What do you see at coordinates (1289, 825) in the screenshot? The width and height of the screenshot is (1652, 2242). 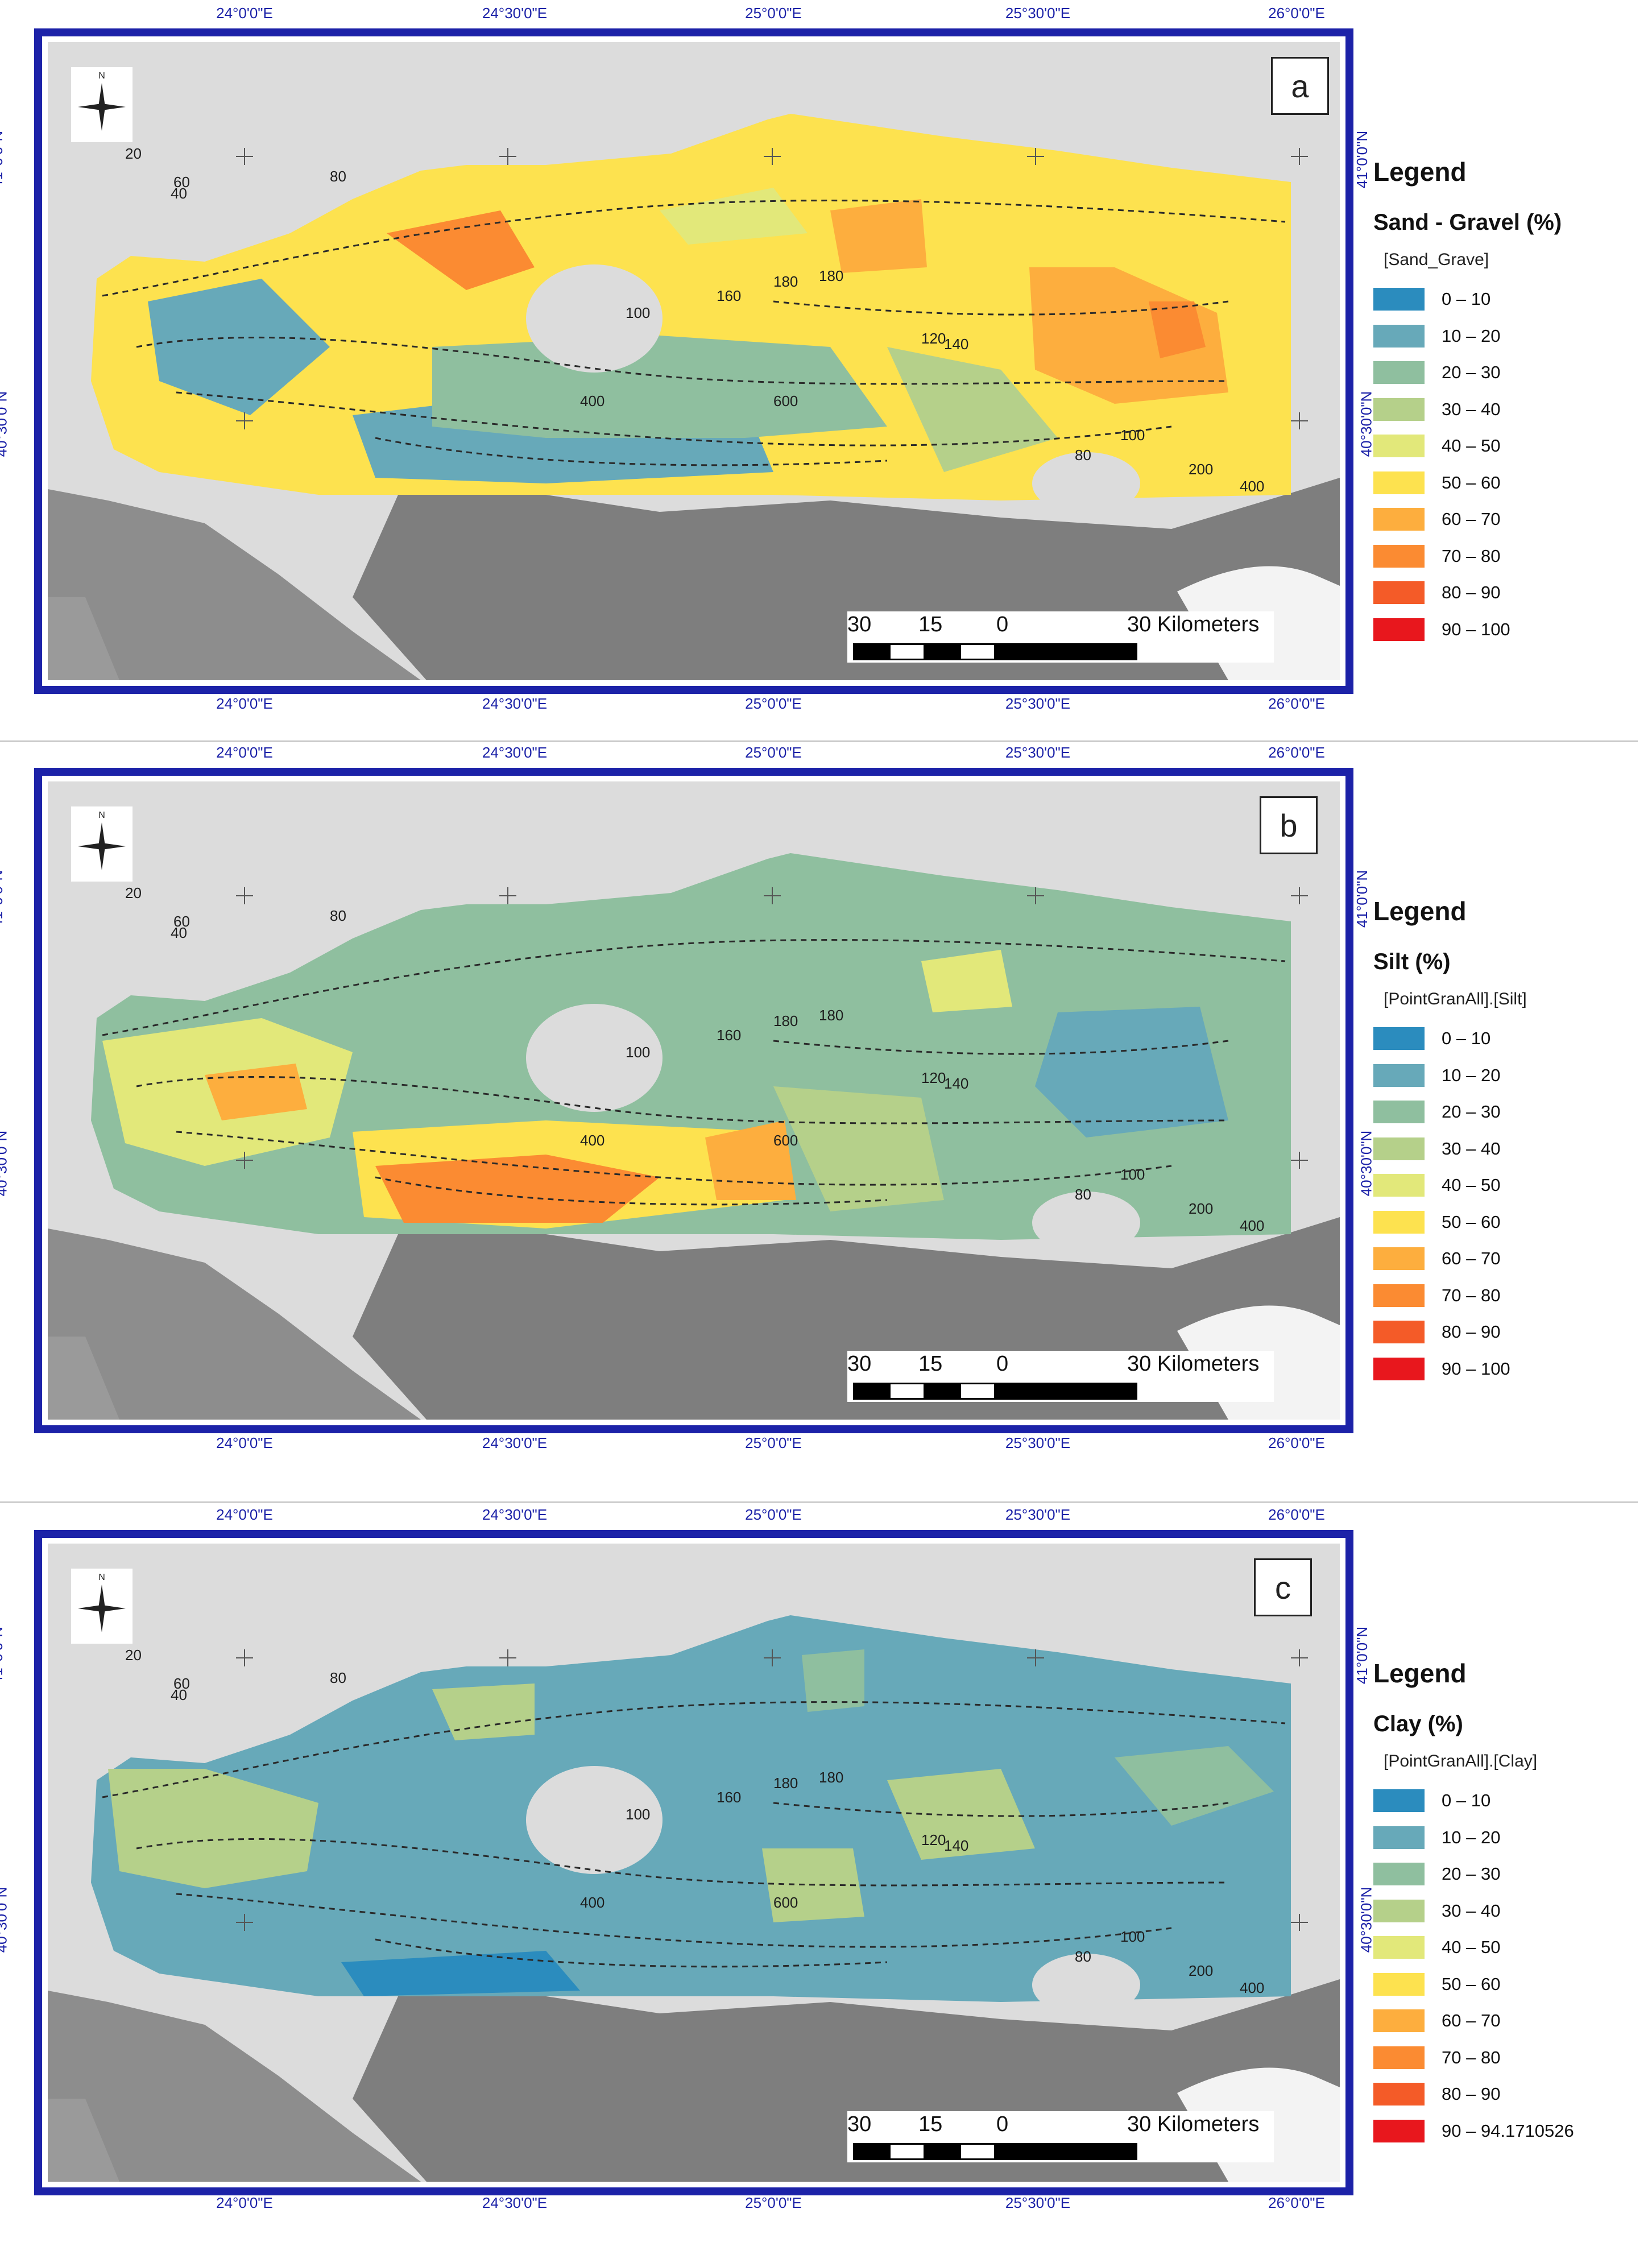 I see `panel-label-b: b` at bounding box center [1289, 825].